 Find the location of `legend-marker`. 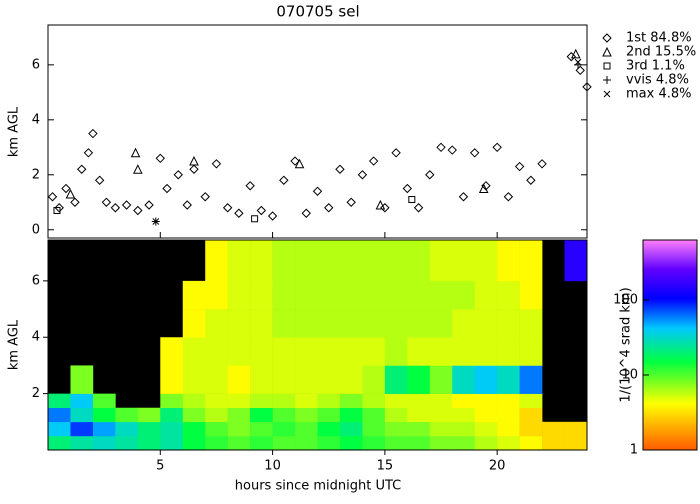

legend-marker is located at coordinates (607, 94).